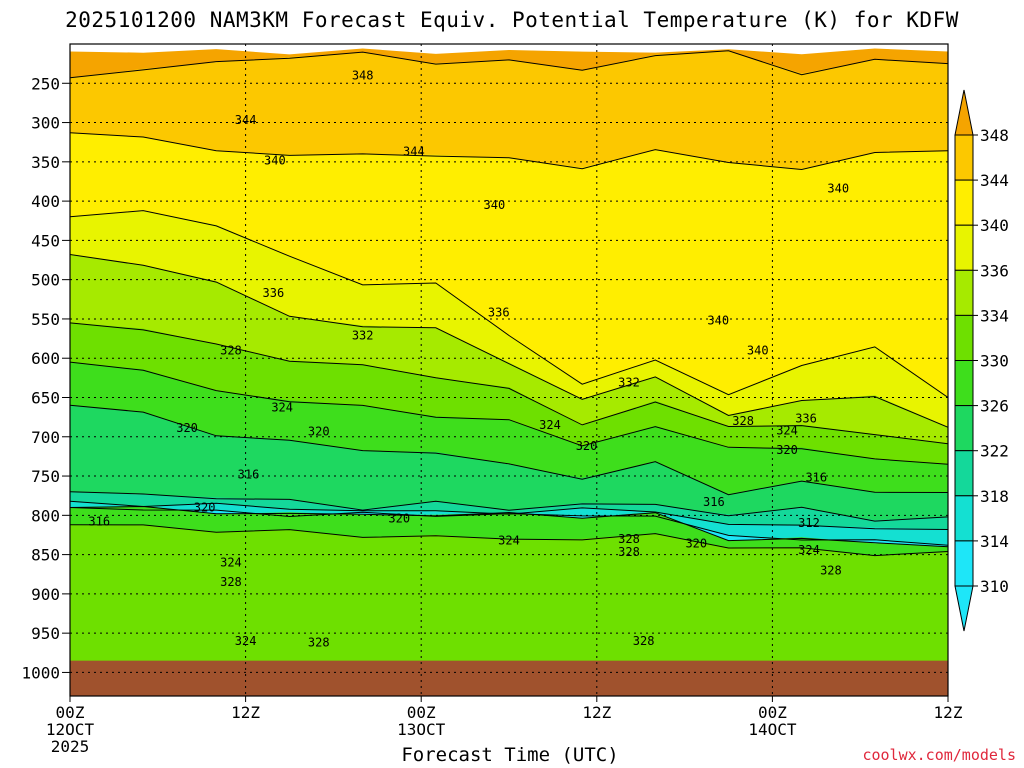 The height and width of the screenshot is (768, 1024). I want to click on colorbar-bottom-arrow, so click(964, 608).